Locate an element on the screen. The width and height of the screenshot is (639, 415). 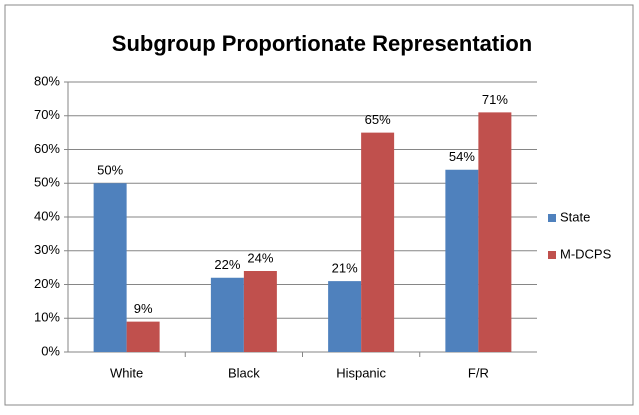
y-tick-label: 80% is located at coordinates (47, 80).